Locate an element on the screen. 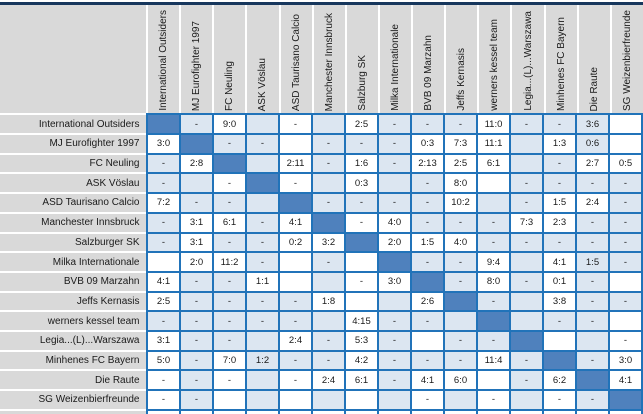 This screenshot has width=643, height=414. result-cell: 7:3 is located at coordinates (460, 144).